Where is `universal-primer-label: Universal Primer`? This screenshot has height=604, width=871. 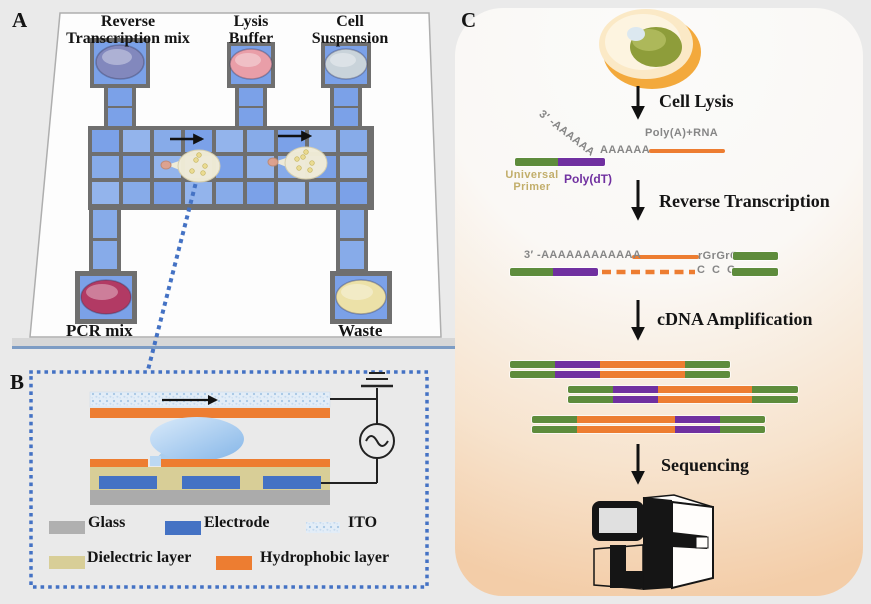 universal-primer-label: Universal Primer is located at coordinates (532, 181).